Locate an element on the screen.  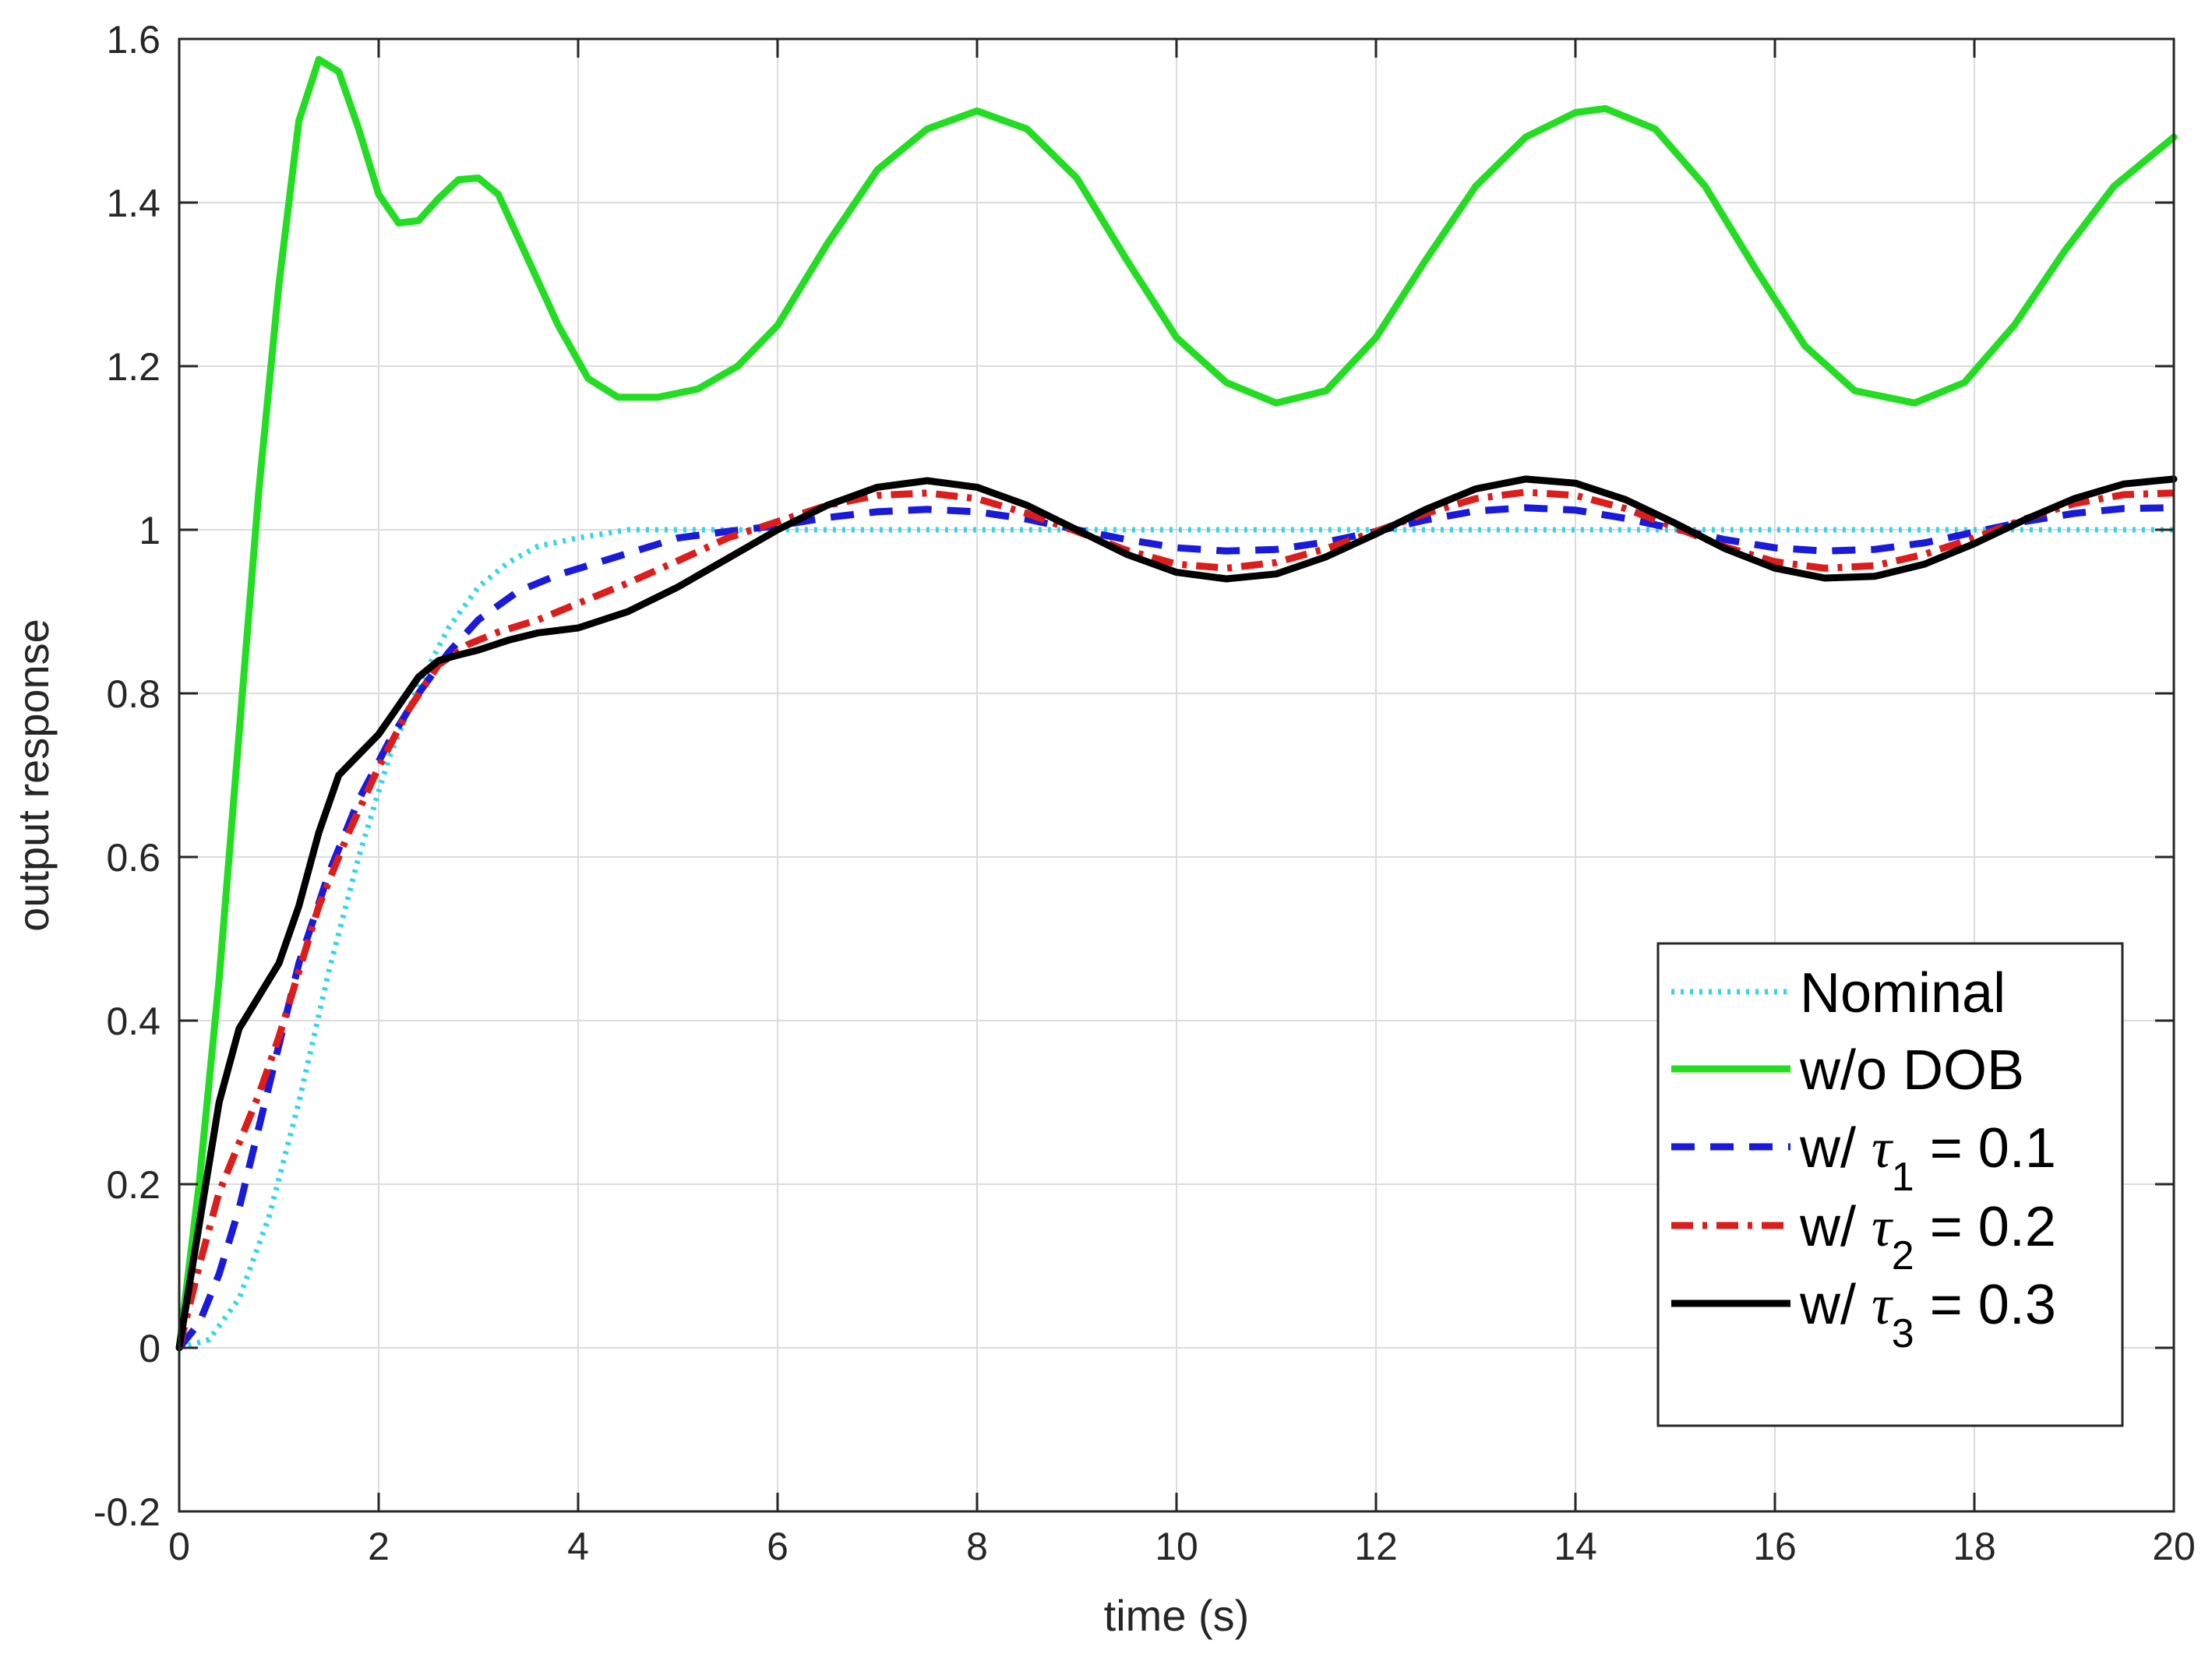
y-tick-label-9: 1.6 is located at coordinates (133, 40).